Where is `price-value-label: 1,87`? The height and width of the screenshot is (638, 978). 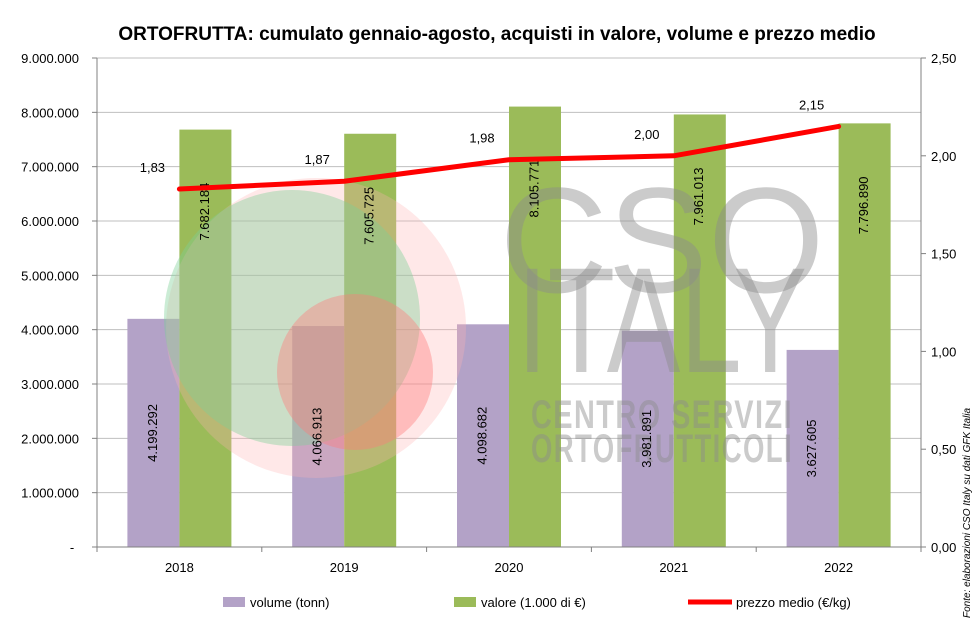 price-value-label: 1,87 is located at coordinates (317, 159).